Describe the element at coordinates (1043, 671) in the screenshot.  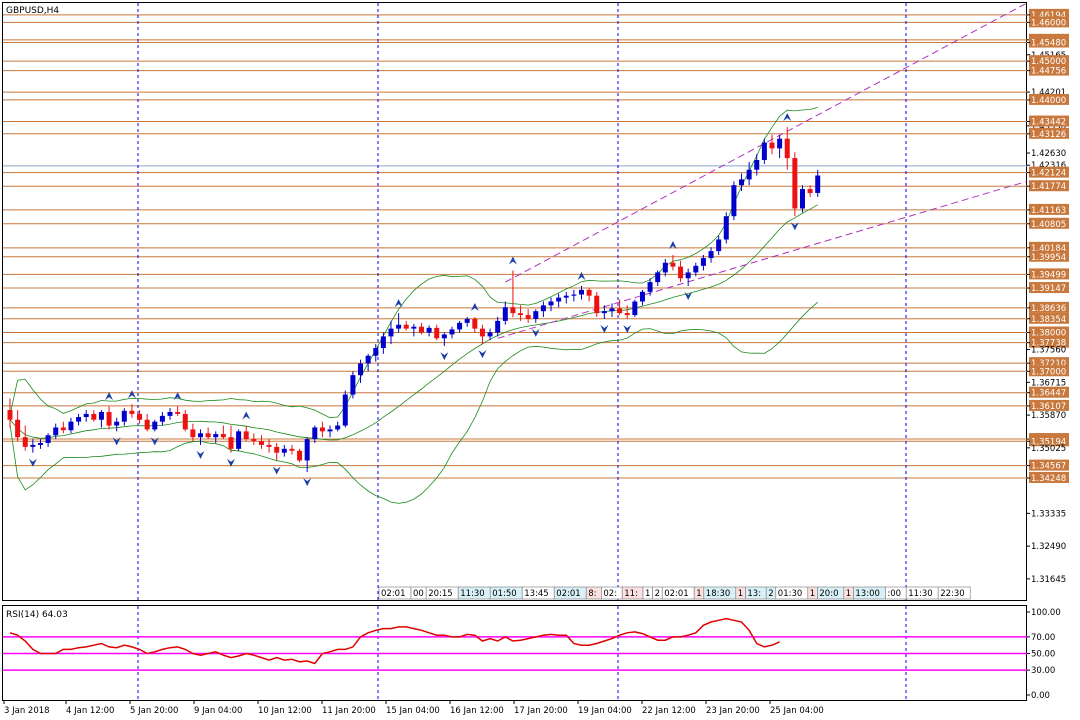
I see `rsi-axis-label: 30.00` at that location.